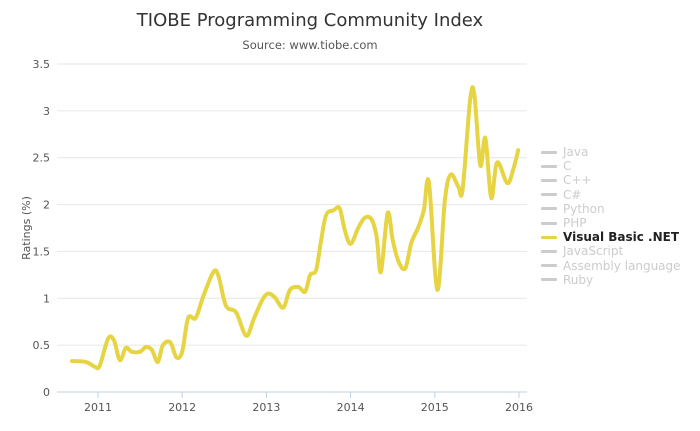  What do you see at coordinates (611, 209) in the screenshot?
I see `legend-item-python: Python` at bounding box center [611, 209].